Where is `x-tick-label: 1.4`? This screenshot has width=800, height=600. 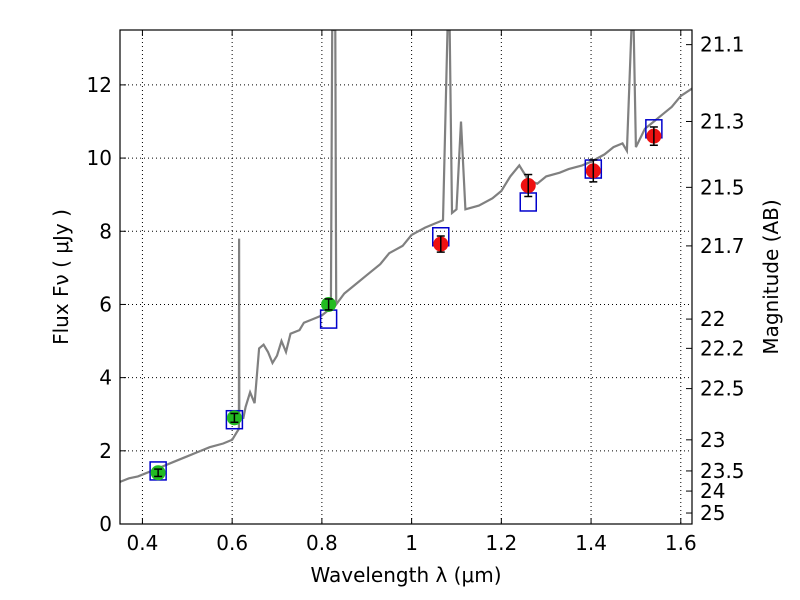 x-tick-label: 1.4 is located at coordinates (591, 543).